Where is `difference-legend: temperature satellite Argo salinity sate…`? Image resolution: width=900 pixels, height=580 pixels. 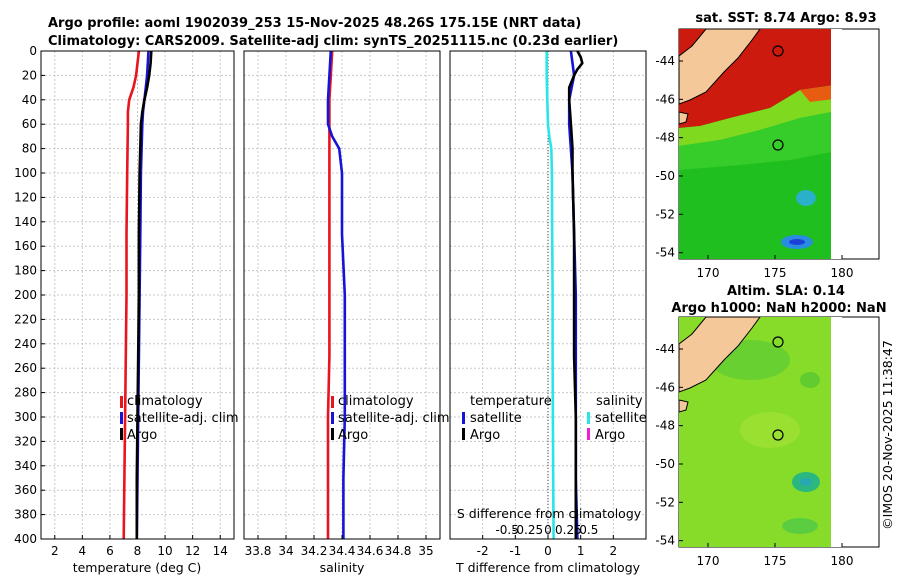
difference-legend: temperature satellite Argo salinity sate… is located at coordinates (554, 418).